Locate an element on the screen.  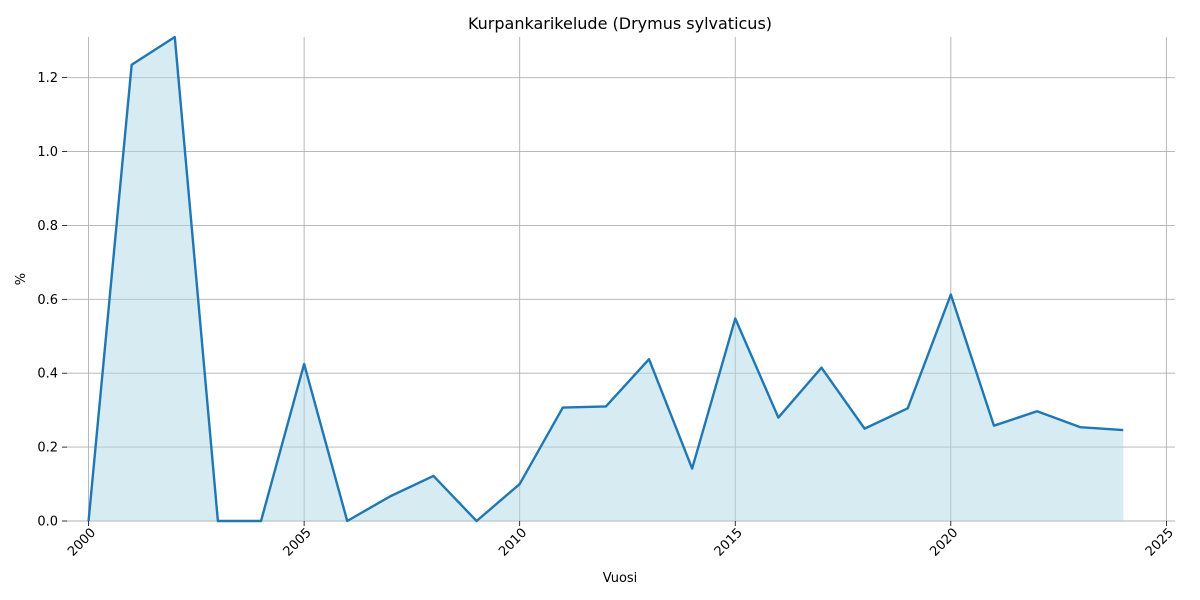
x-tick-label: 2025 is located at coordinates (1160, 543).